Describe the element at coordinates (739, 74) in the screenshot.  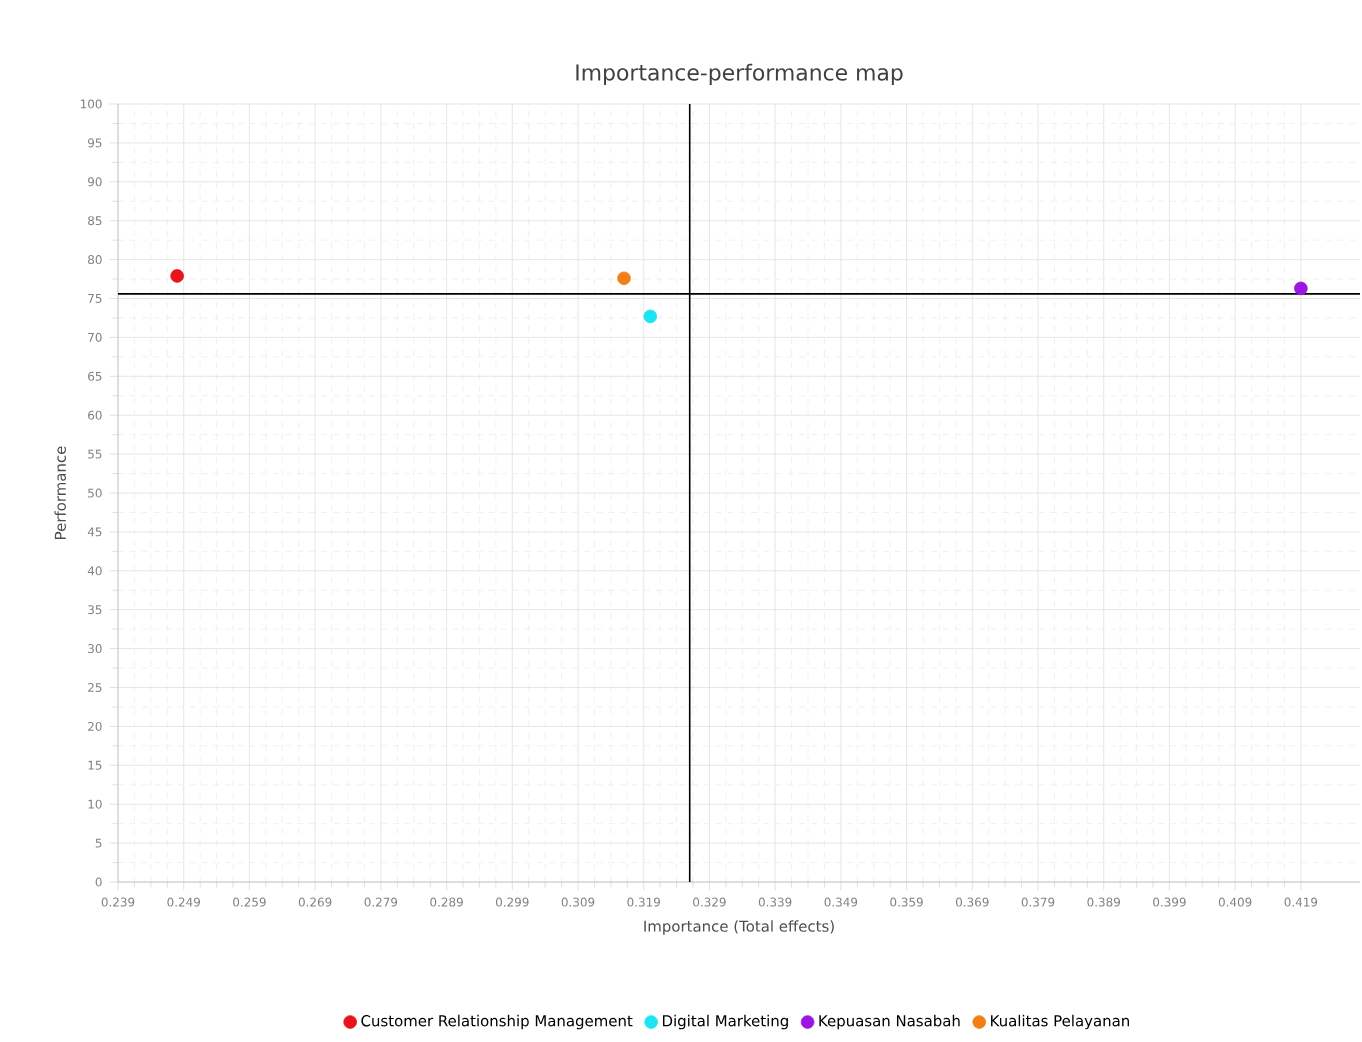
I see `chart-title: Importance-performance map` at that location.